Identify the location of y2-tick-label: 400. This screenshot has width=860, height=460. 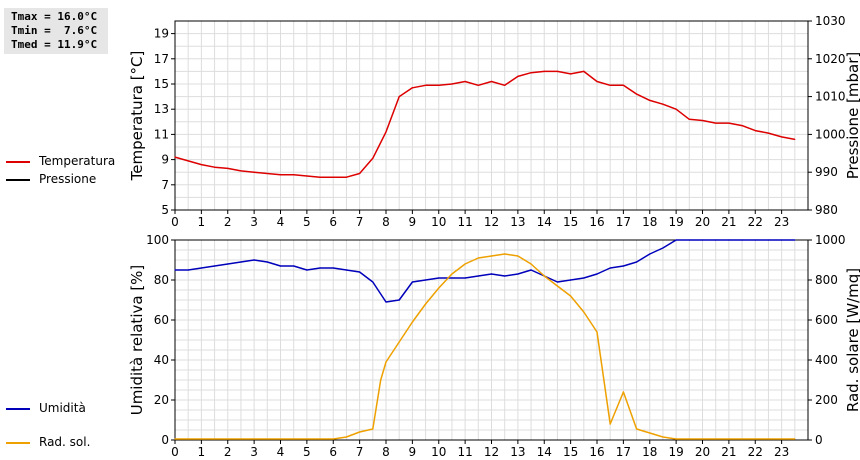
(826, 360).